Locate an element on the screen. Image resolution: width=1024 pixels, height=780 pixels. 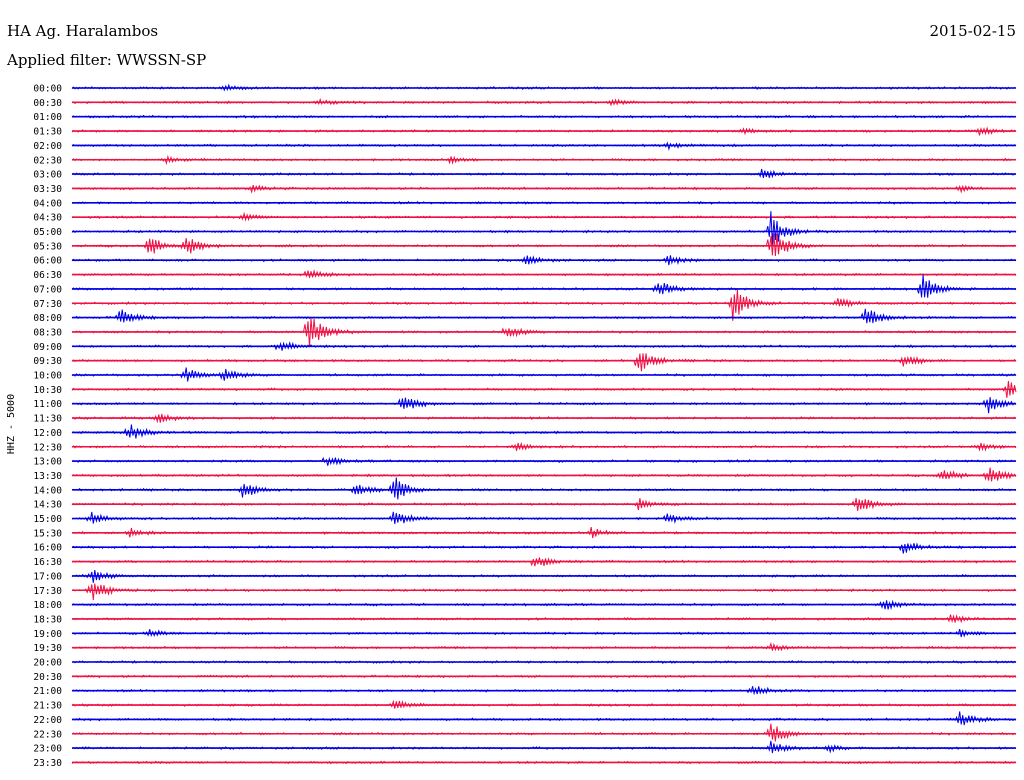
time-label: 19:30 is located at coordinates (47, 648).